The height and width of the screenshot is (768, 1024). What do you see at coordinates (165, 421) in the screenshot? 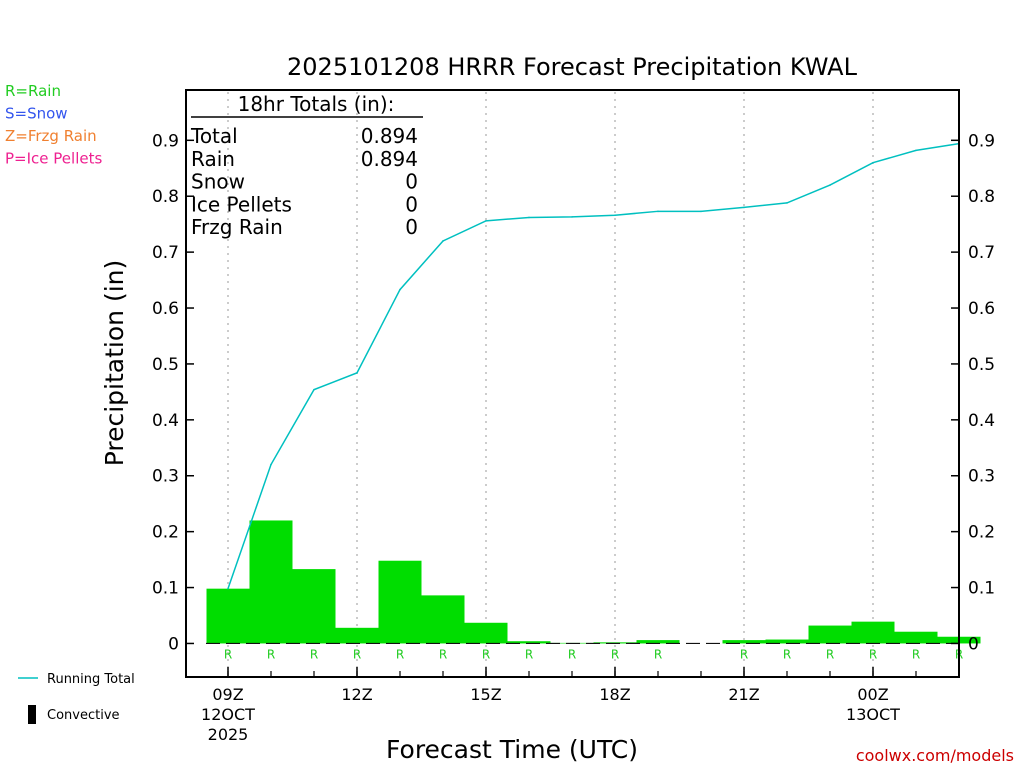
I see `y-tick-label-left-4: 0.4` at bounding box center [165, 421].